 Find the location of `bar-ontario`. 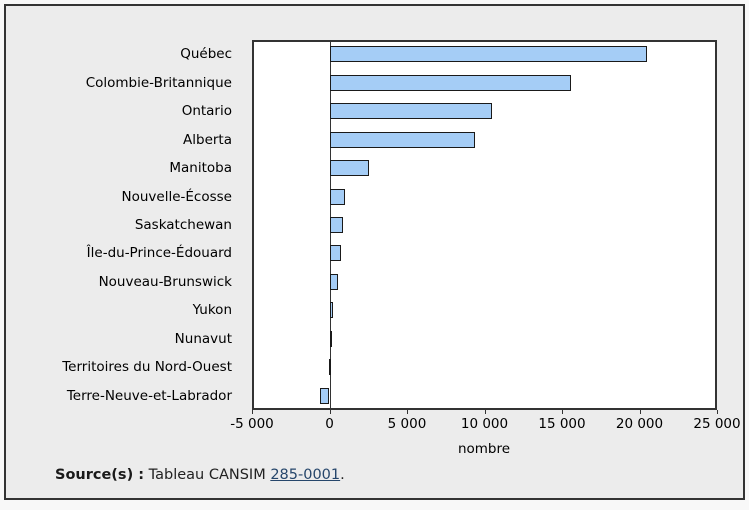

bar-ontario is located at coordinates (411, 111).